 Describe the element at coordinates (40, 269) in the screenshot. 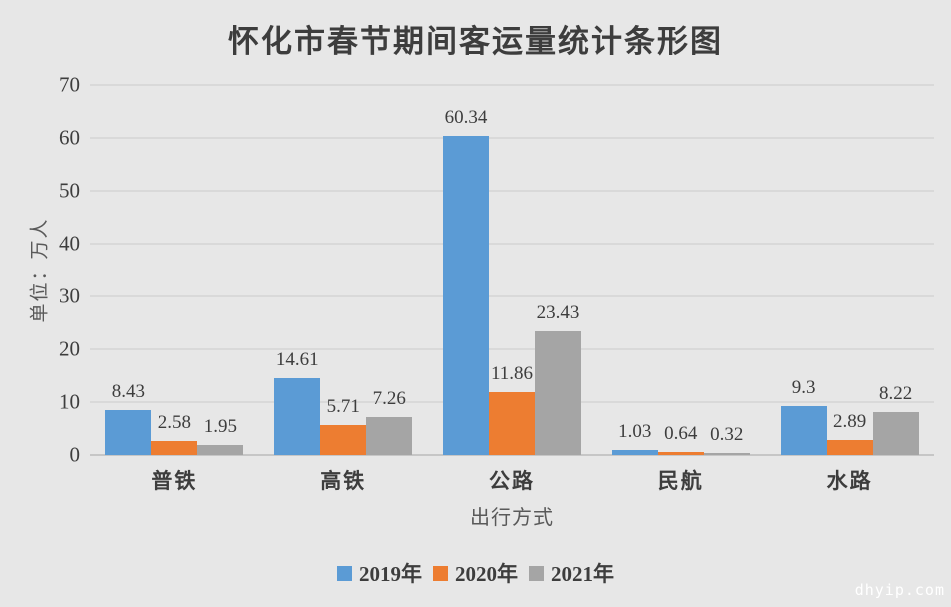

I see `y-axis-tick-labels: 0 10 20 30 40 50 60 70` at that location.